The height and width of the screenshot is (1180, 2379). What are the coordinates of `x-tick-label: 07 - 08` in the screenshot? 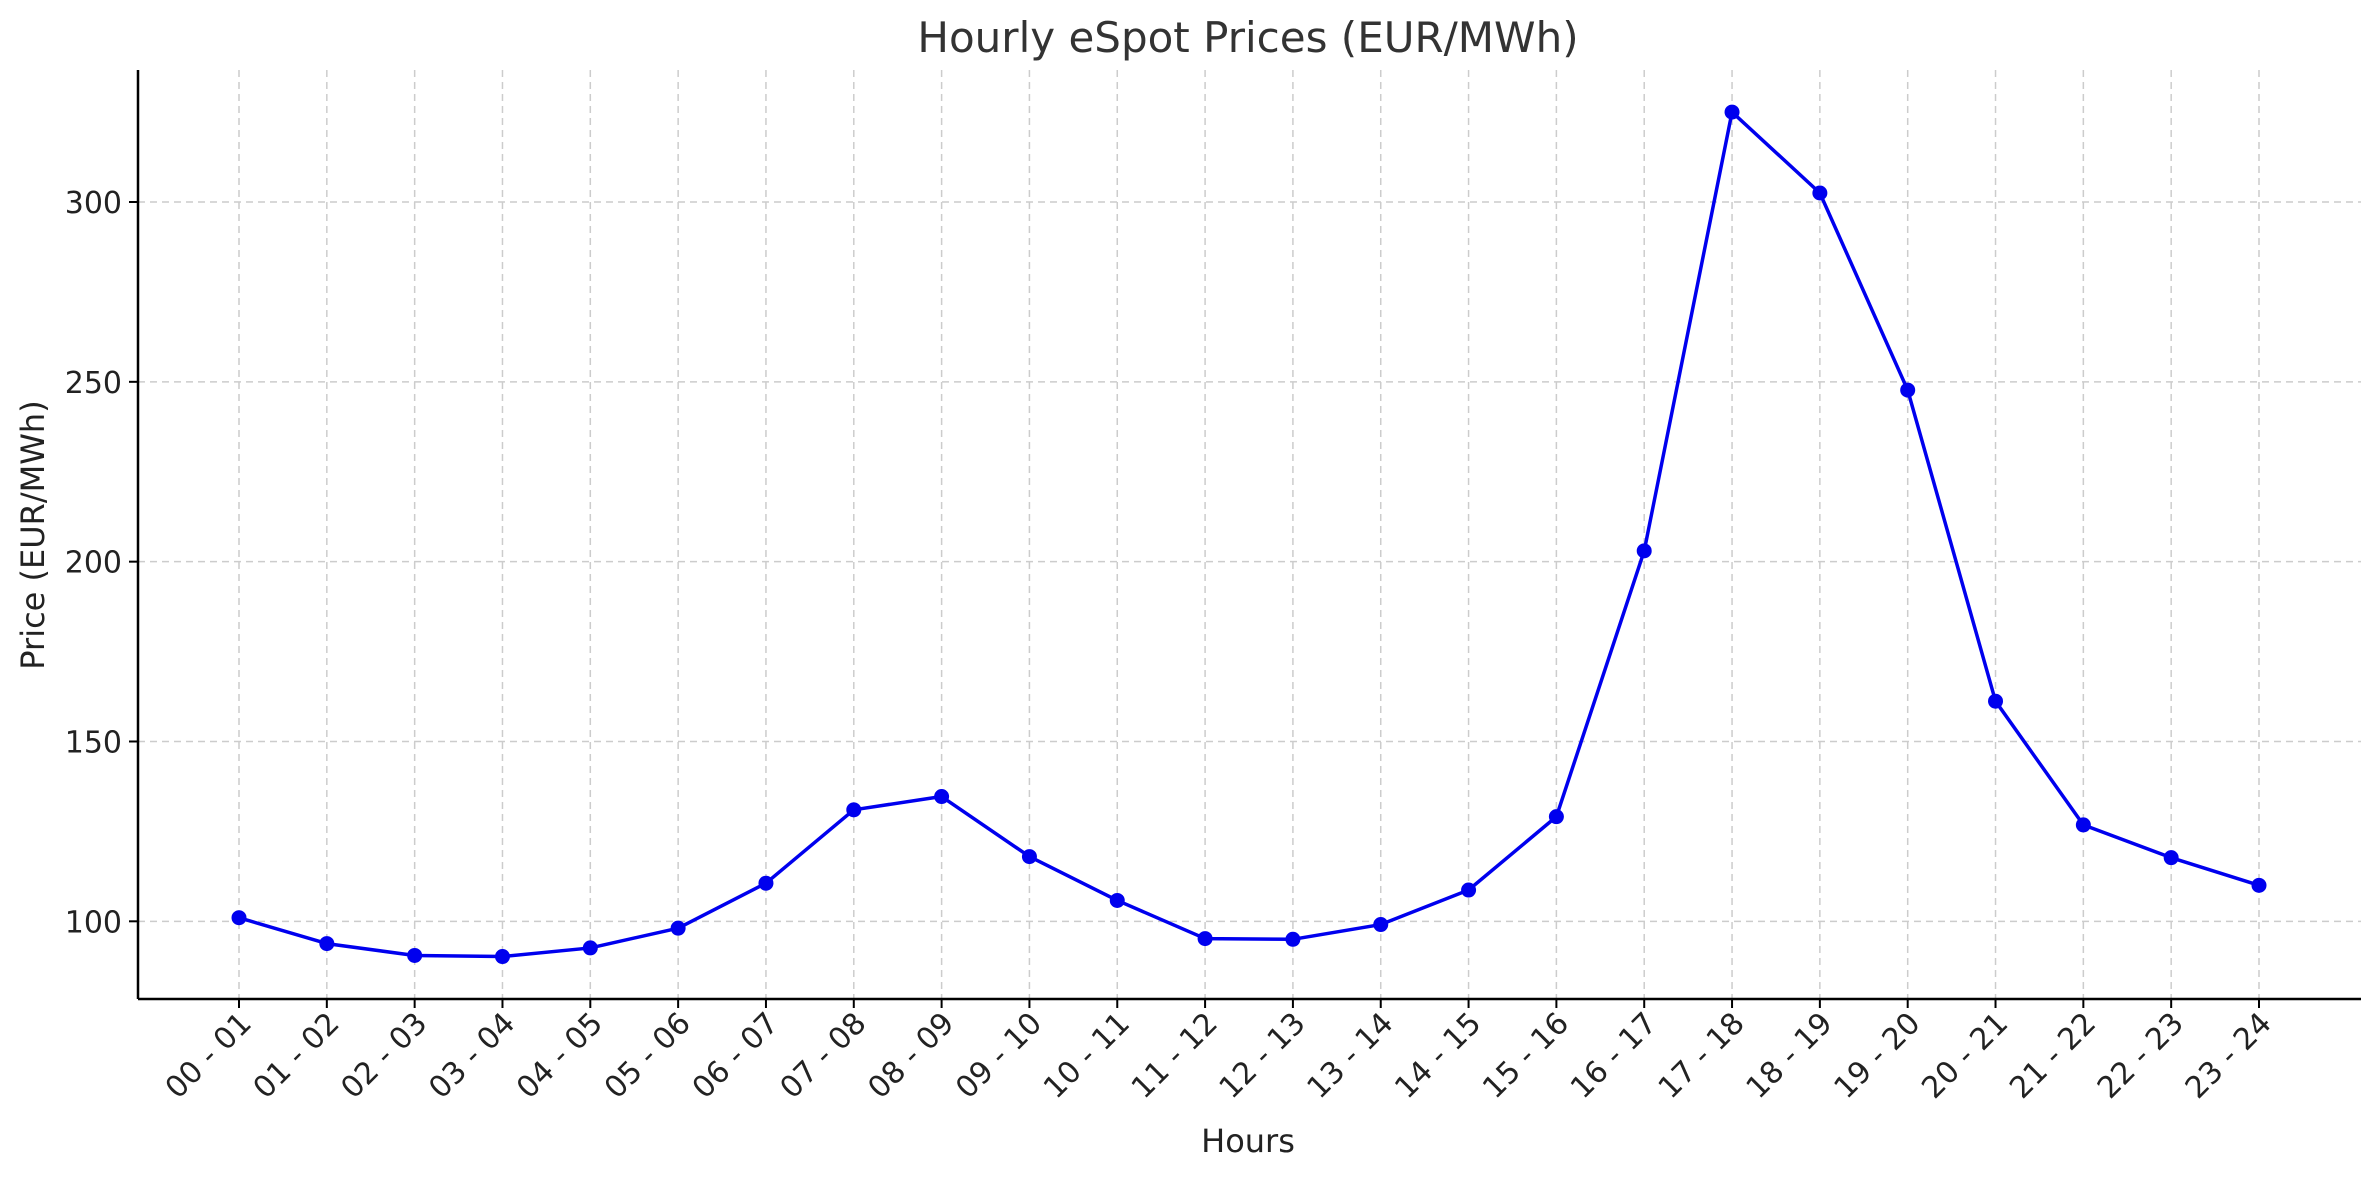 It's located at (824, 1056).